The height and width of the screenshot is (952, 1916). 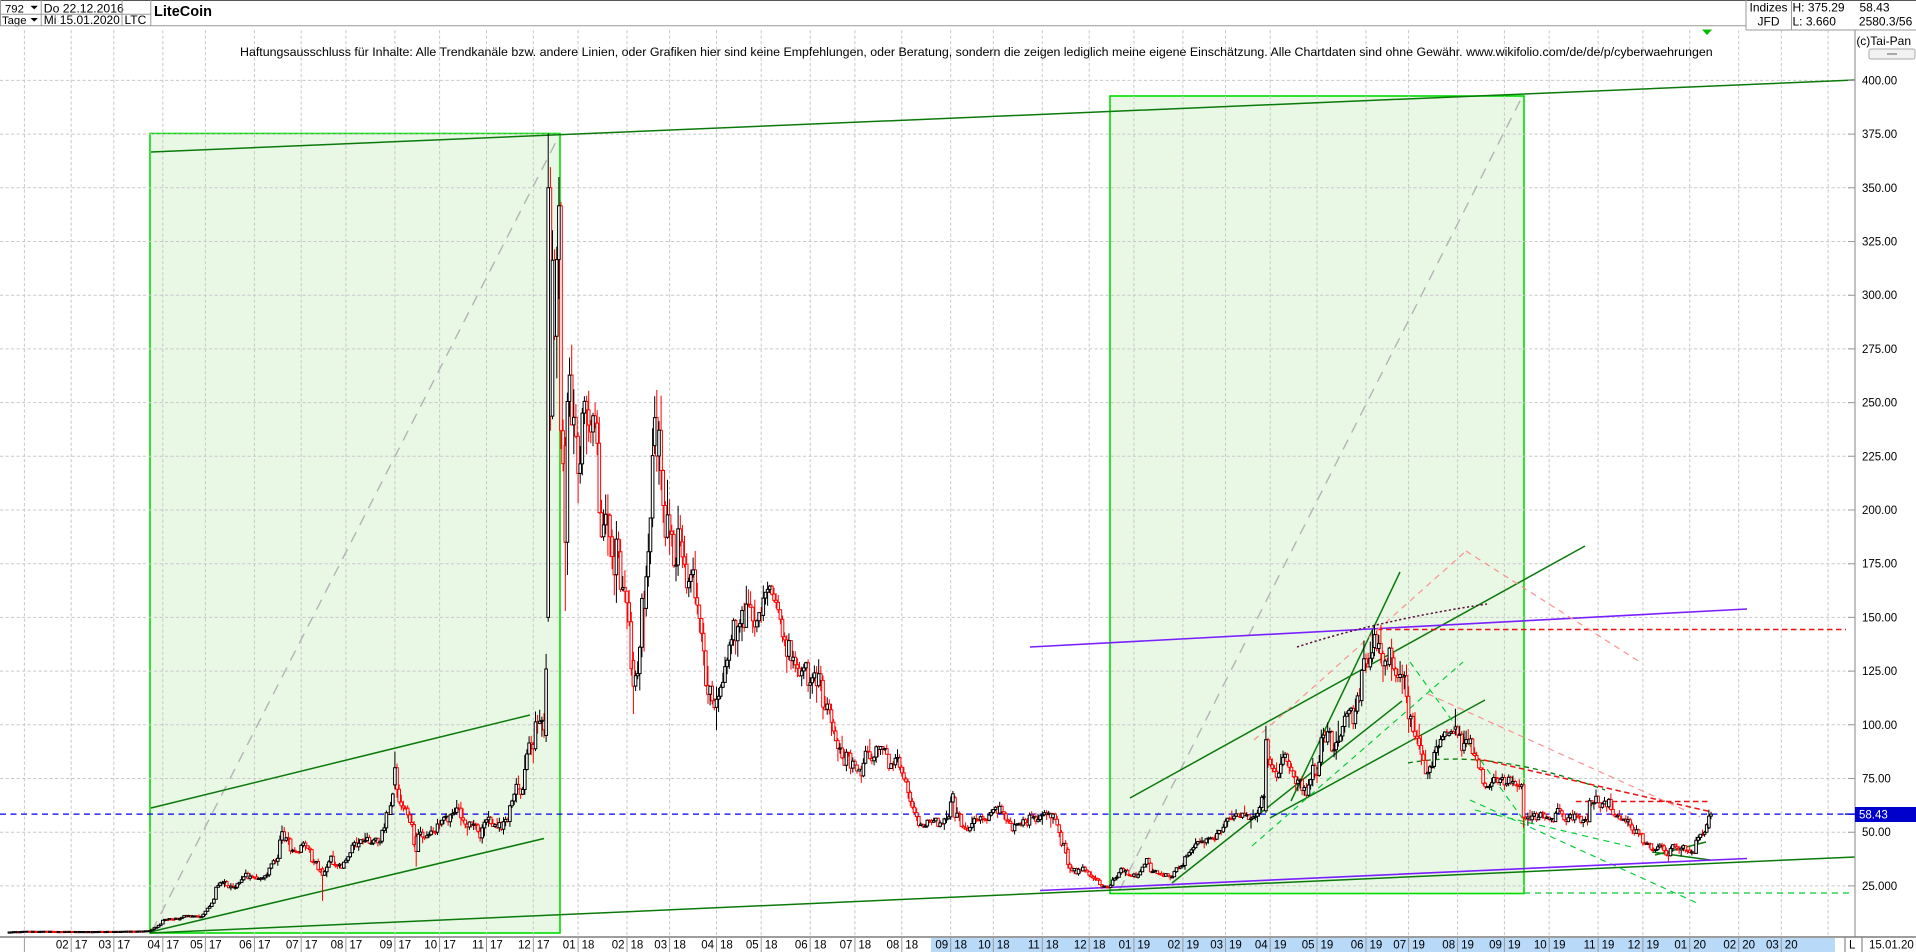 I want to click on svg-text: H: 375.29, so click(x=1819, y=8).